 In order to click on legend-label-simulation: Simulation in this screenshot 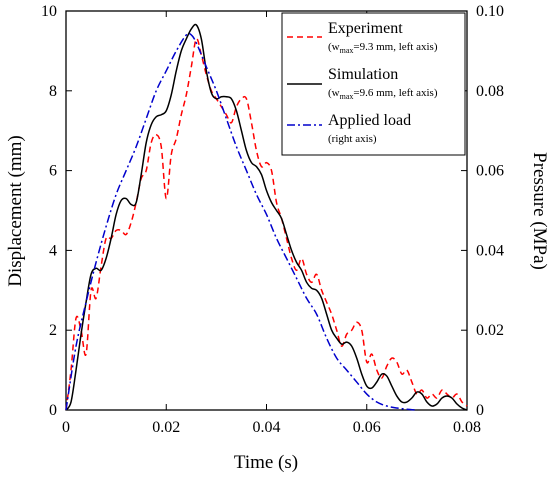, I will do `click(363, 74)`.